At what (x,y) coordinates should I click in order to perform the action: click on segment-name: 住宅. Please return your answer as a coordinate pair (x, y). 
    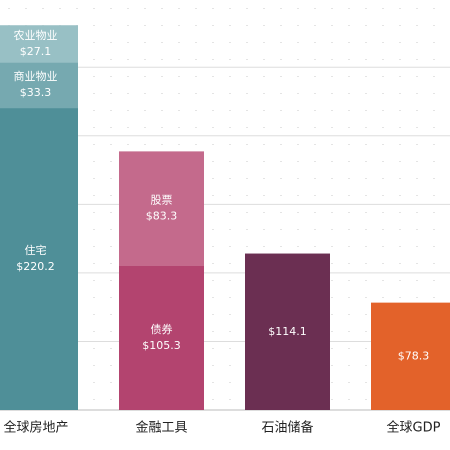
    Looking at the image, I should click on (36, 250).